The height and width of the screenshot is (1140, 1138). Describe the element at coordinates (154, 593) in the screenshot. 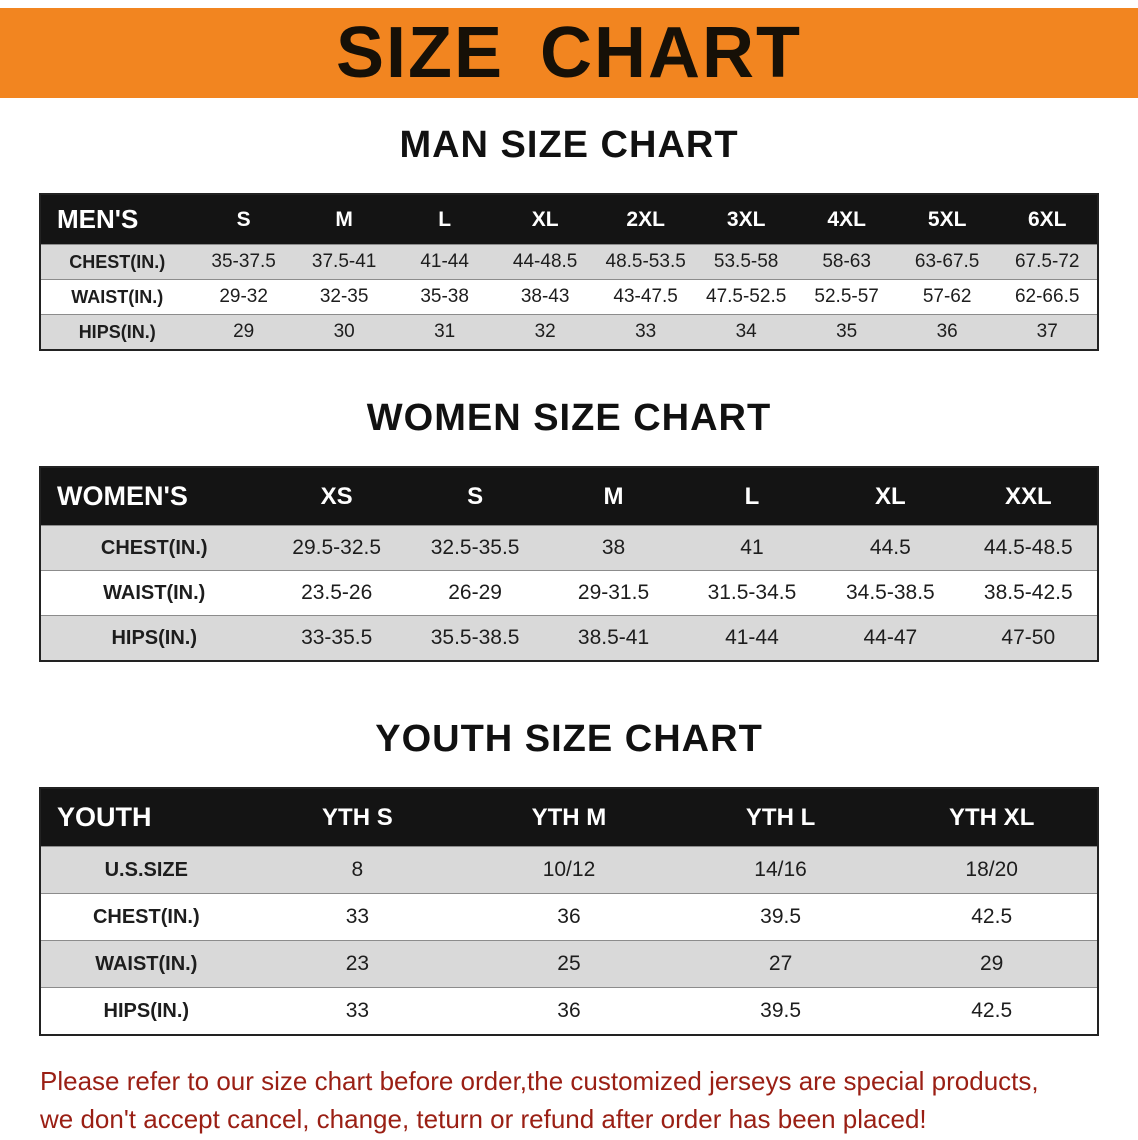

I see `women-row-label: WAIST(IN.)` at that location.